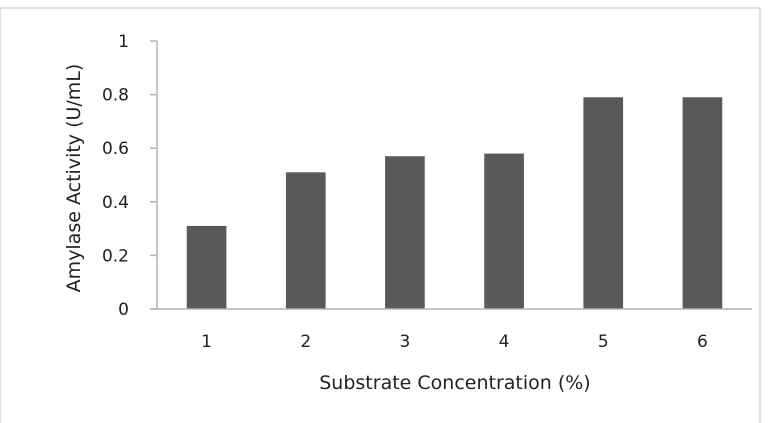 This screenshot has width=773, height=423. Describe the element at coordinates (74, 178) in the screenshot. I see `y-axis-title: Amylase Activity (U/mL)` at that location.